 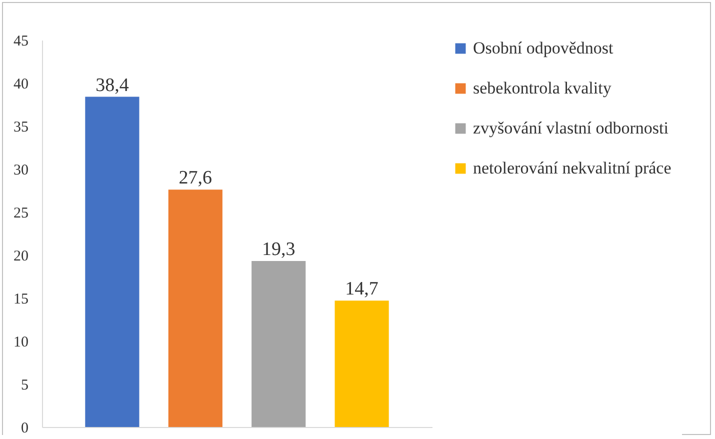 What do you see at coordinates (21, 256) in the screenshot?
I see `y-tick-label: 20` at bounding box center [21, 256].